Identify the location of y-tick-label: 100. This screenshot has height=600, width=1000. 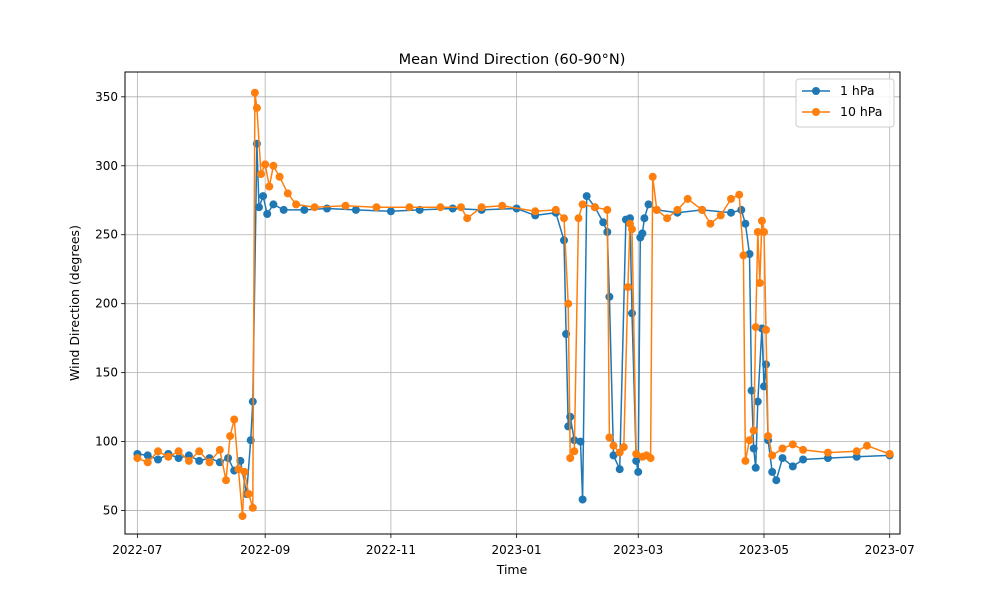
(106, 442).